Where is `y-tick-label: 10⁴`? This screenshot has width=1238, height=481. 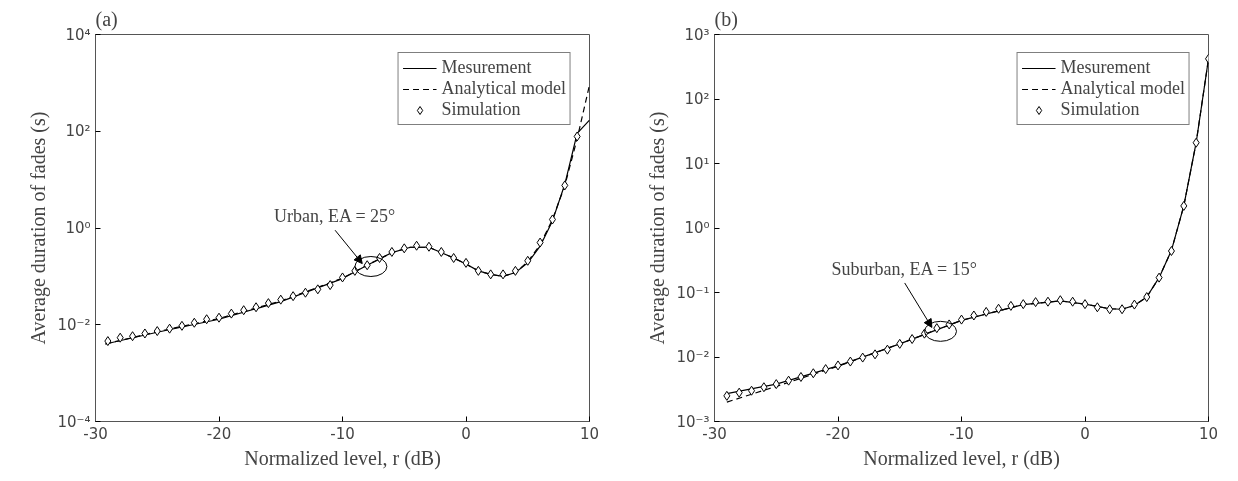 y-tick-label: 10⁴ is located at coordinates (78, 34).